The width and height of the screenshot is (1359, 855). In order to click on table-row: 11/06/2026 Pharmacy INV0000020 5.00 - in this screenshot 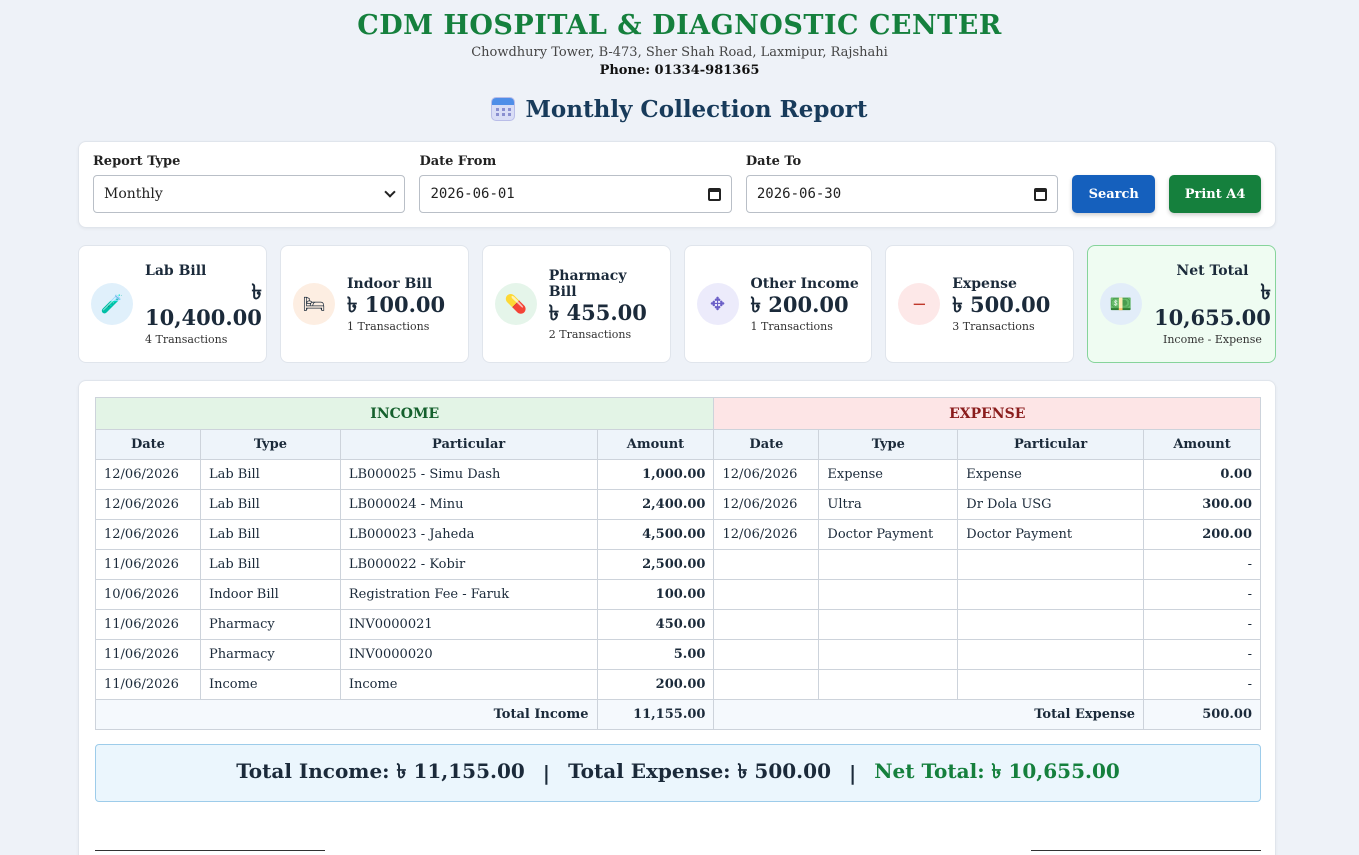, I will do `click(678, 654)`.